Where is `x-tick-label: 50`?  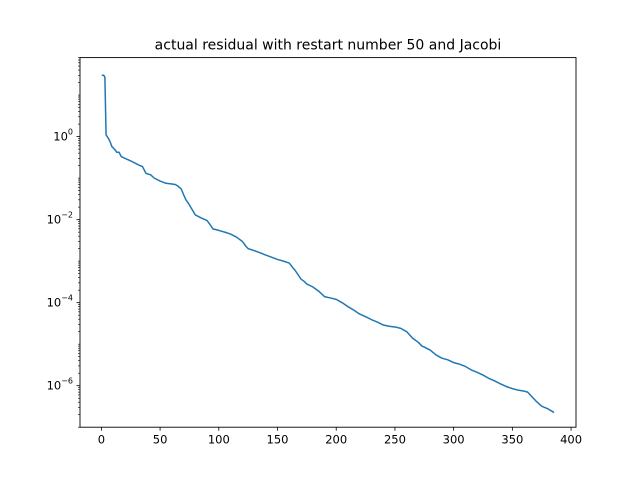 x-tick-label: 50 is located at coordinates (160, 440).